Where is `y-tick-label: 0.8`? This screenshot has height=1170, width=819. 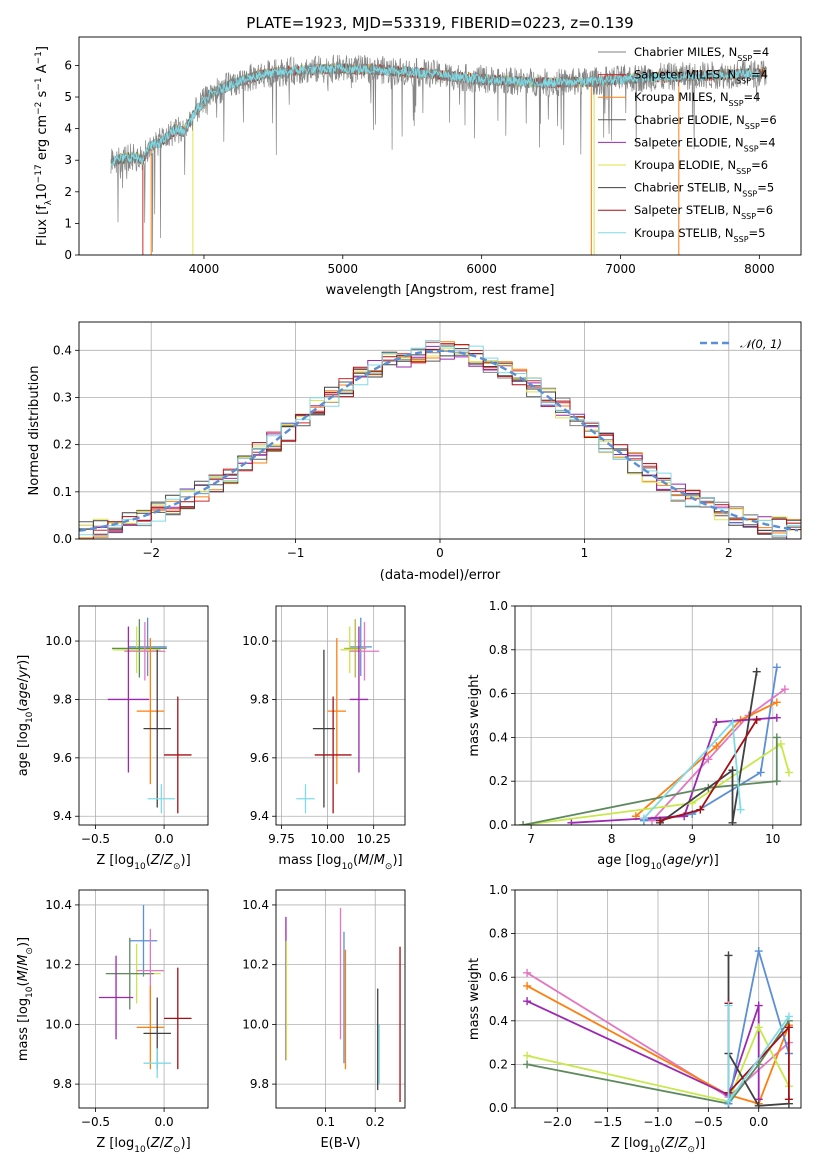
y-tick-label: 0.8 is located at coordinates (498, 650).